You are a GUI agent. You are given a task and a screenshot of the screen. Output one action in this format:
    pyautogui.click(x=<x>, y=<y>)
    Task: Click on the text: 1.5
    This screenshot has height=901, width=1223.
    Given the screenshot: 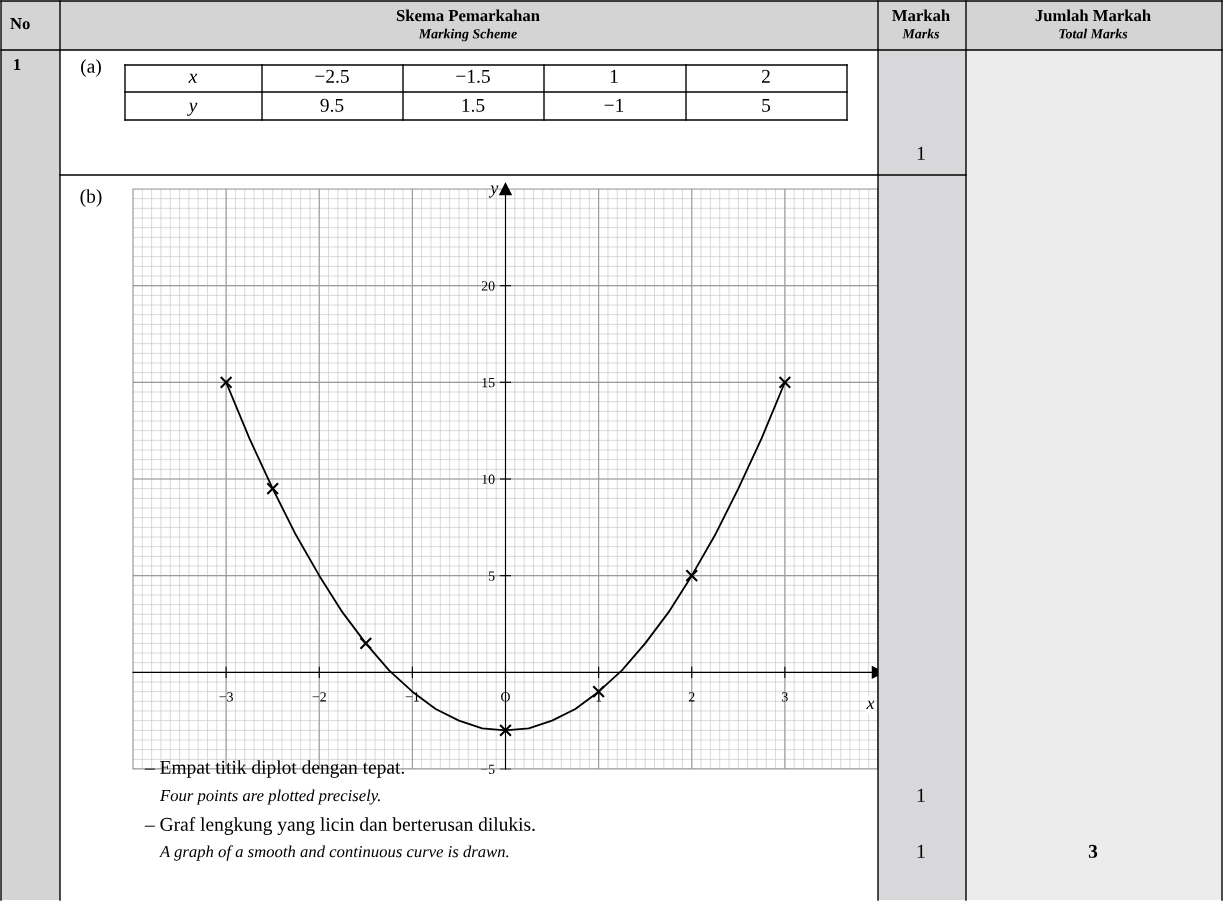 What is the action you would take?
    pyautogui.click(x=473, y=105)
    